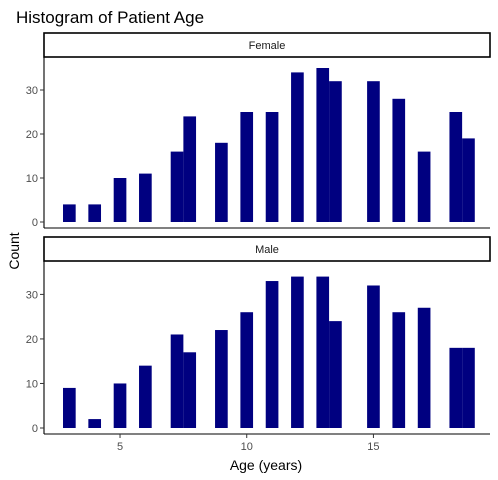  What do you see at coordinates (266, 465) in the screenshot?
I see `x-axis-title: Age (years)` at bounding box center [266, 465].